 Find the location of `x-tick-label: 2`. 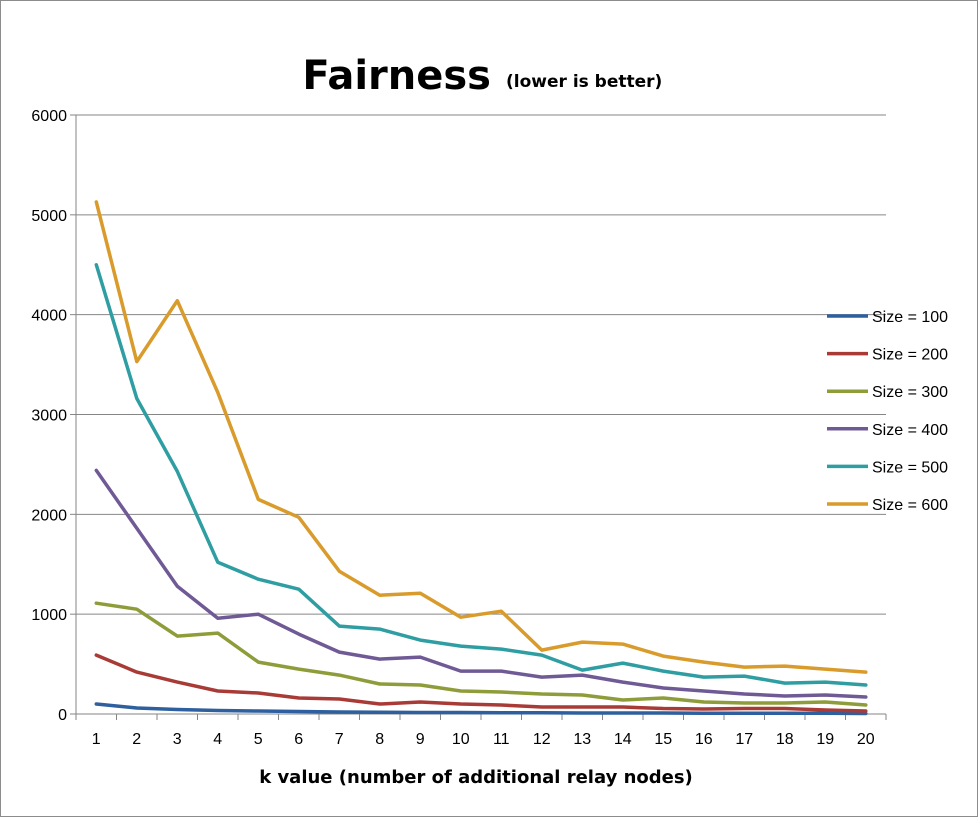

x-tick-label: 2 is located at coordinates (136, 739).